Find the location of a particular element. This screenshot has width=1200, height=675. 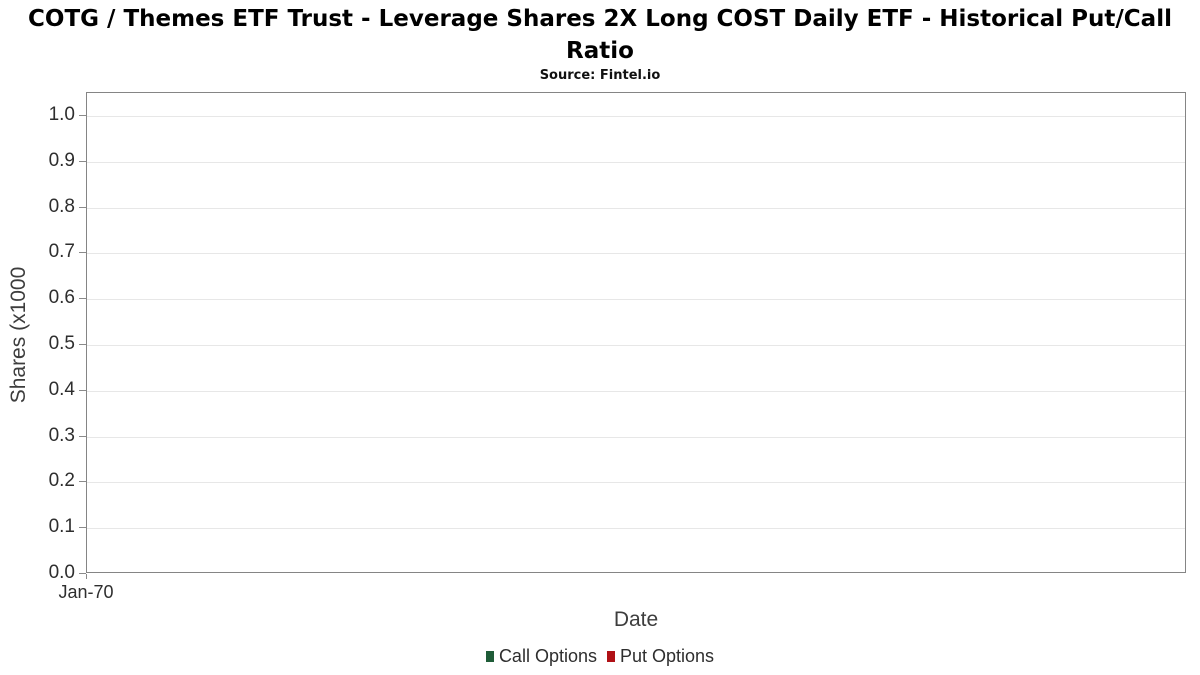

y-tick-label: 0.7 is located at coordinates (61, 251).